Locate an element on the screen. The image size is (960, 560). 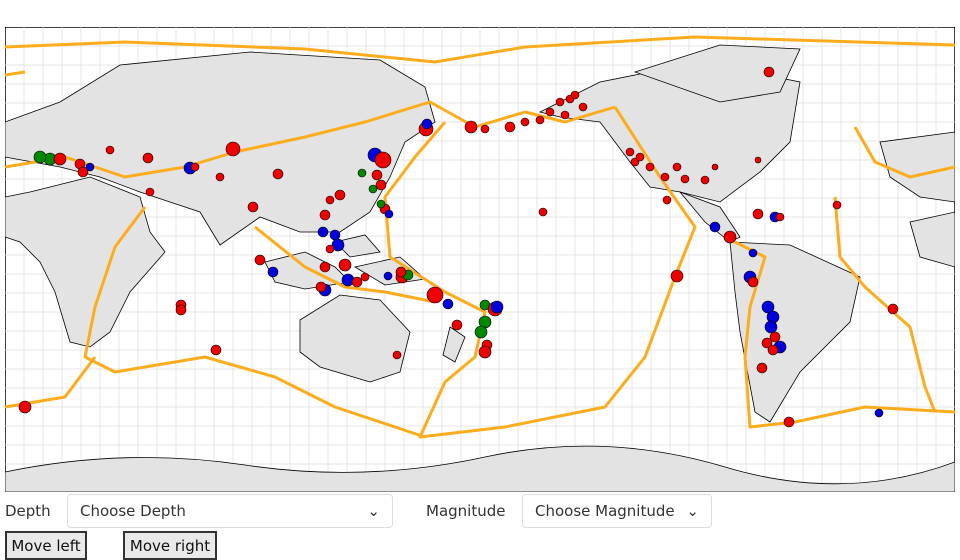
magnitude-select: Choose Magnitude ⌄ is located at coordinates (617, 511).